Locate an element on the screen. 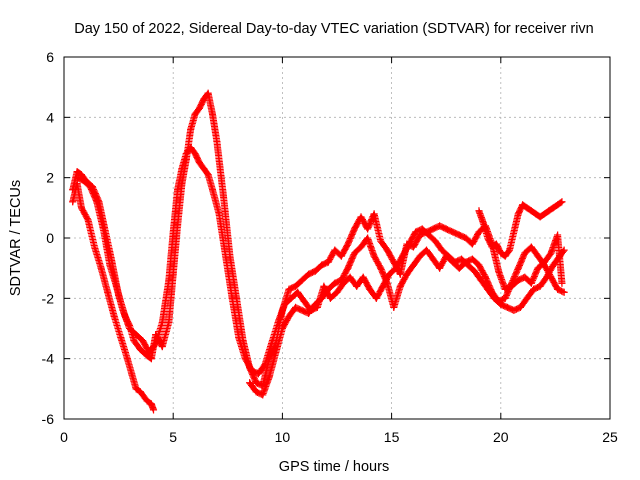 The width and height of the screenshot is (640, 480). y-tick-label: 4 is located at coordinates (50, 117).